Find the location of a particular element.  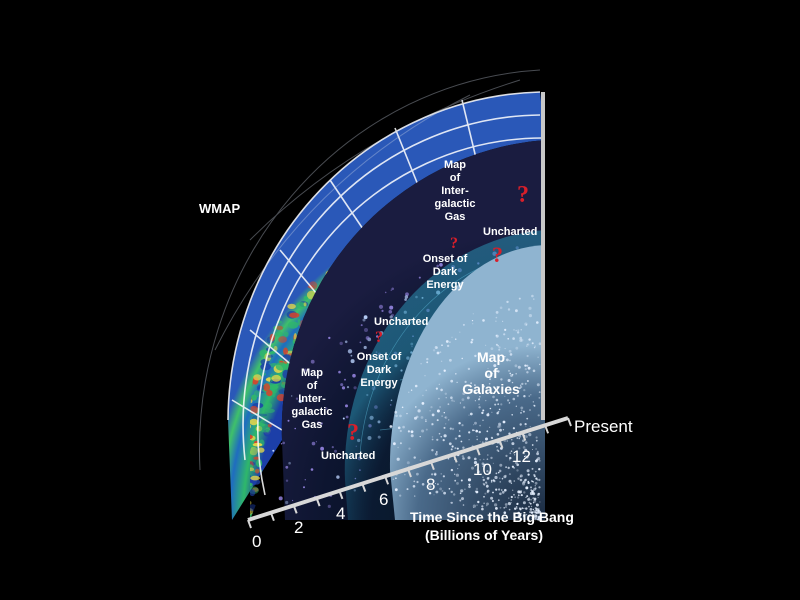

gas-left-line-1: Map is located at coordinates (312, 373).